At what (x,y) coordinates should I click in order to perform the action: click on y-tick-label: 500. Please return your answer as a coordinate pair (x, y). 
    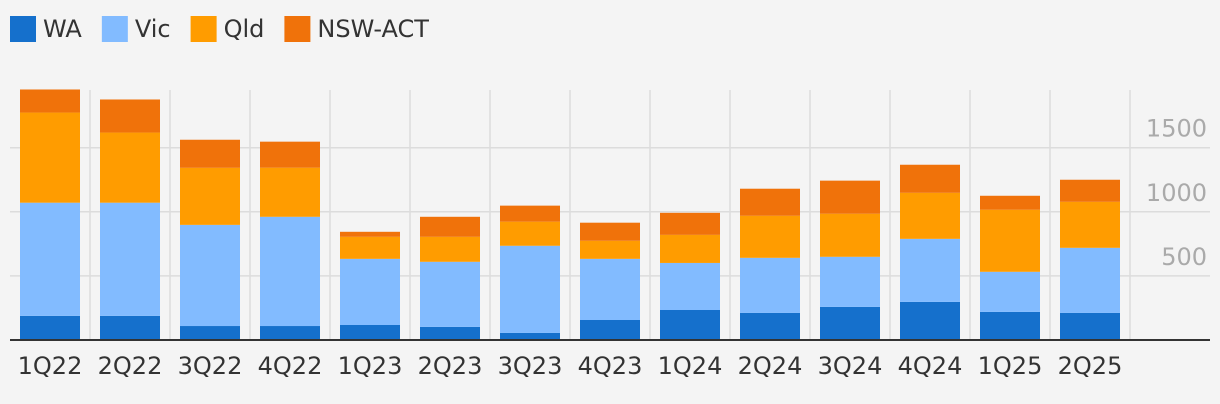
    Looking at the image, I should click on (1184, 257).